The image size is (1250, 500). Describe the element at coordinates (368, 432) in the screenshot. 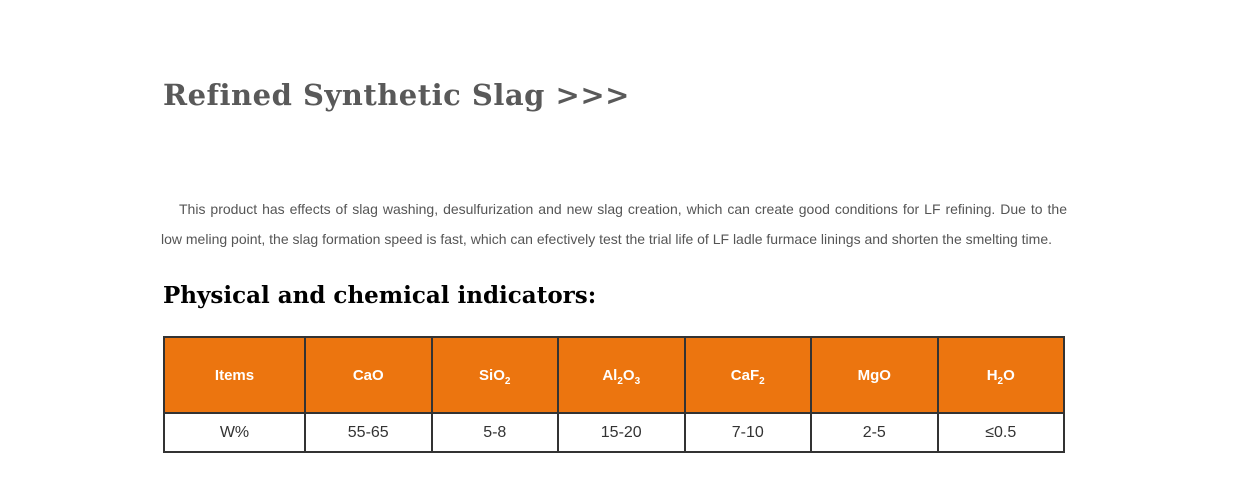

I see `table-cell: 55-65` at that location.